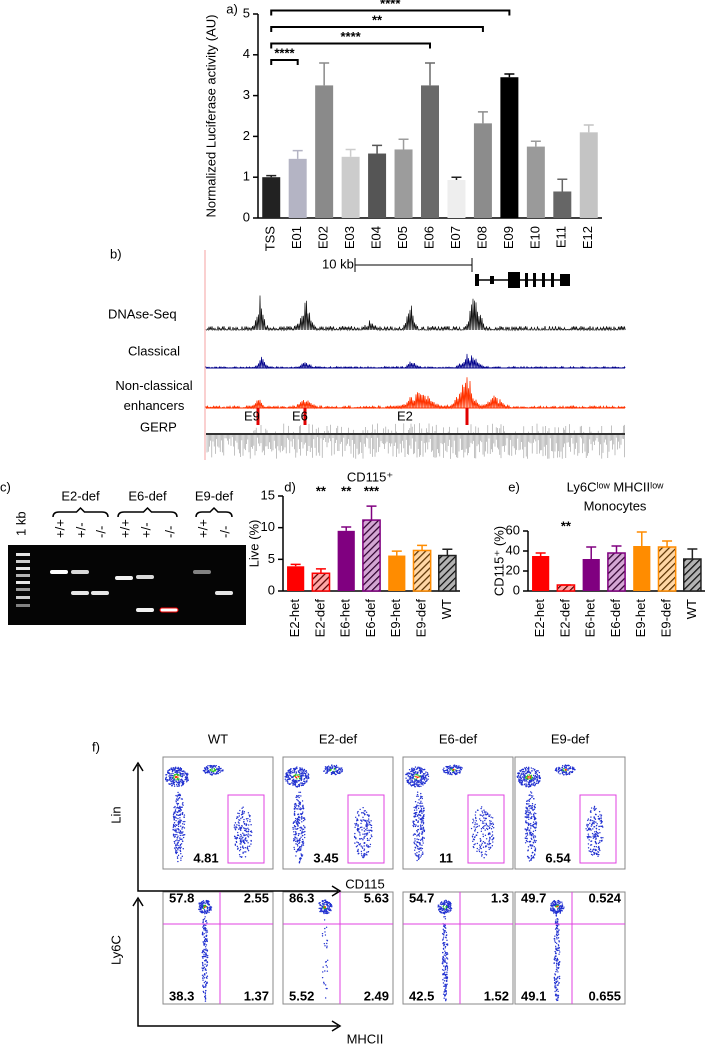  I want to click on gel-band, so click(169, 610).